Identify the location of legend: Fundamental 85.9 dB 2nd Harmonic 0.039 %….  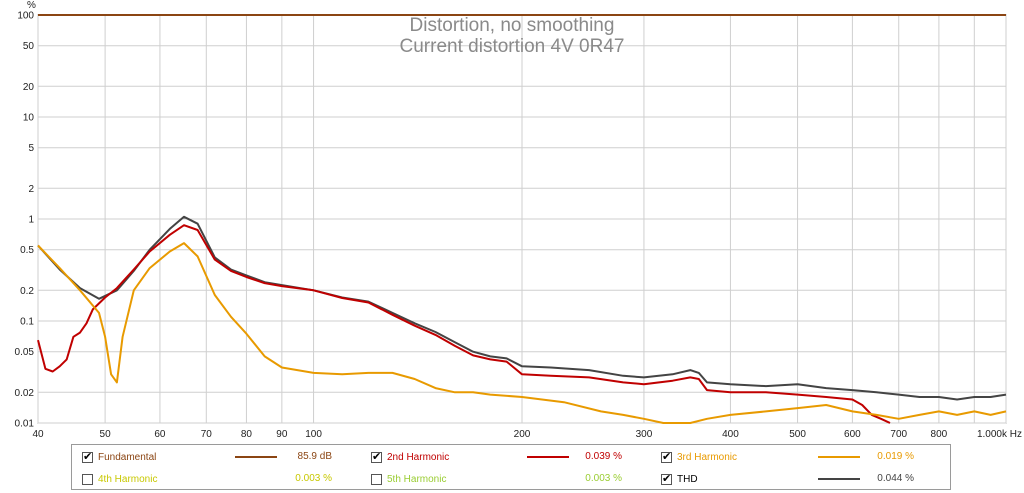
(511, 467).